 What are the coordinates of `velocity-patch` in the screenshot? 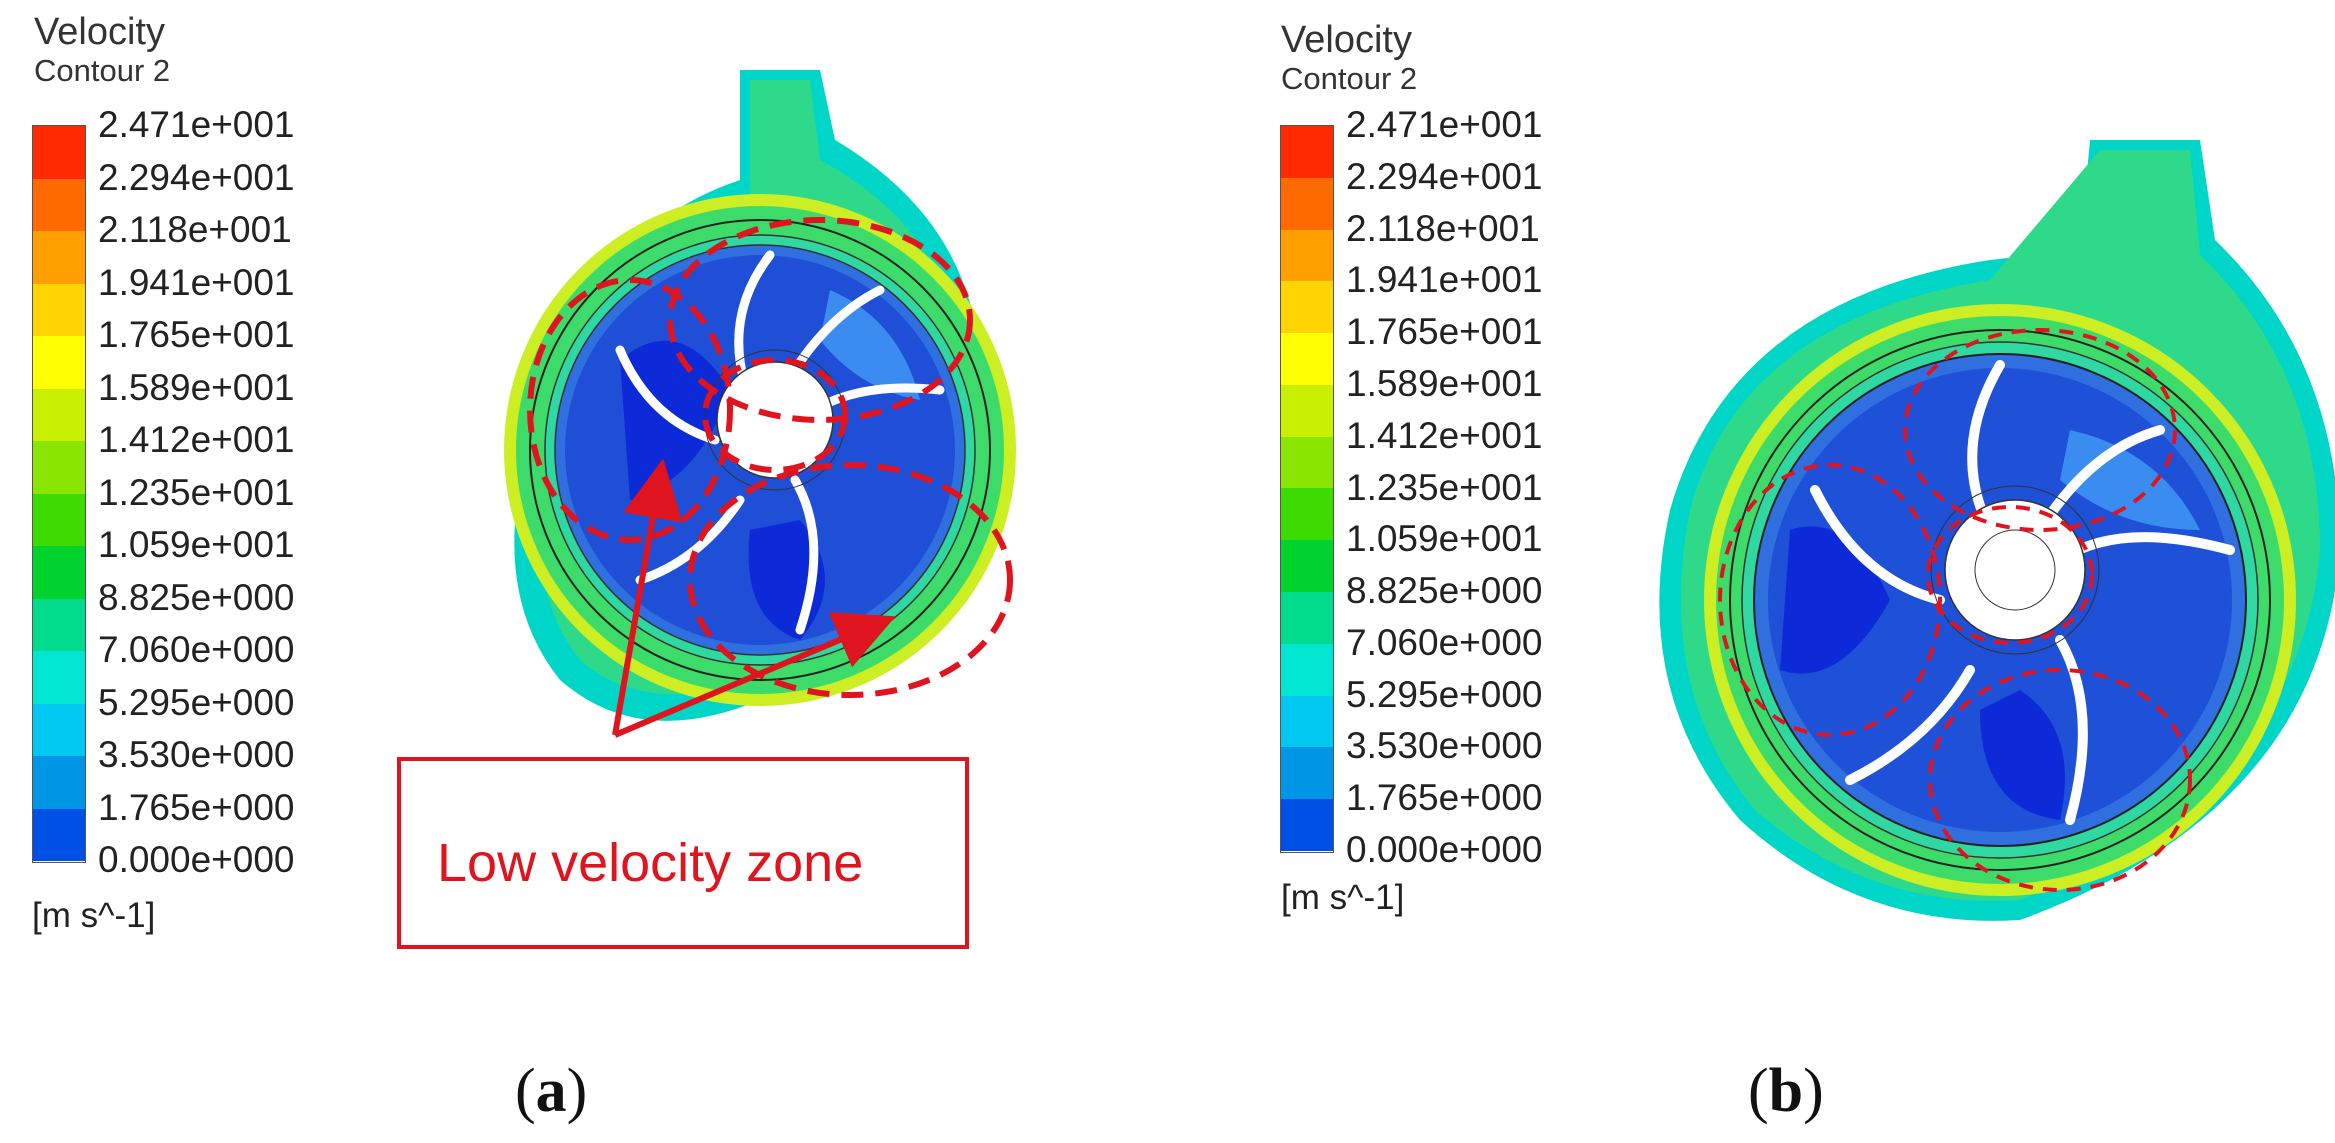 It's located at (2130, 480).